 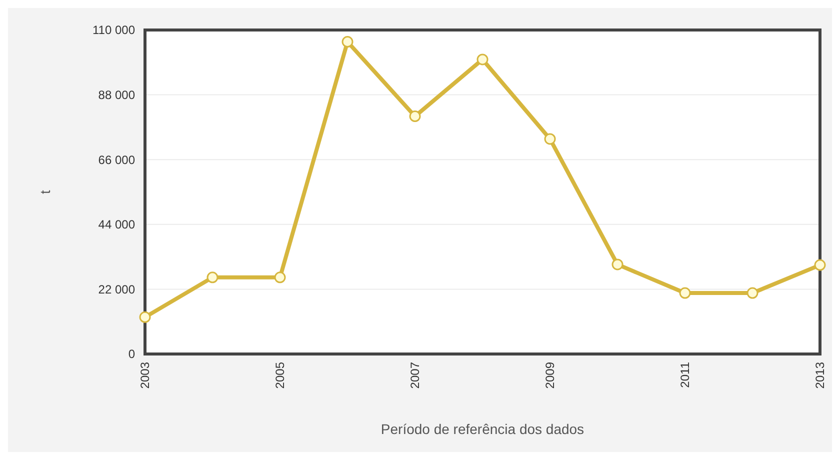 What do you see at coordinates (117, 289) in the screenshot?
I see `y-tick-label: 22 000` at bounding box center [117, 289].